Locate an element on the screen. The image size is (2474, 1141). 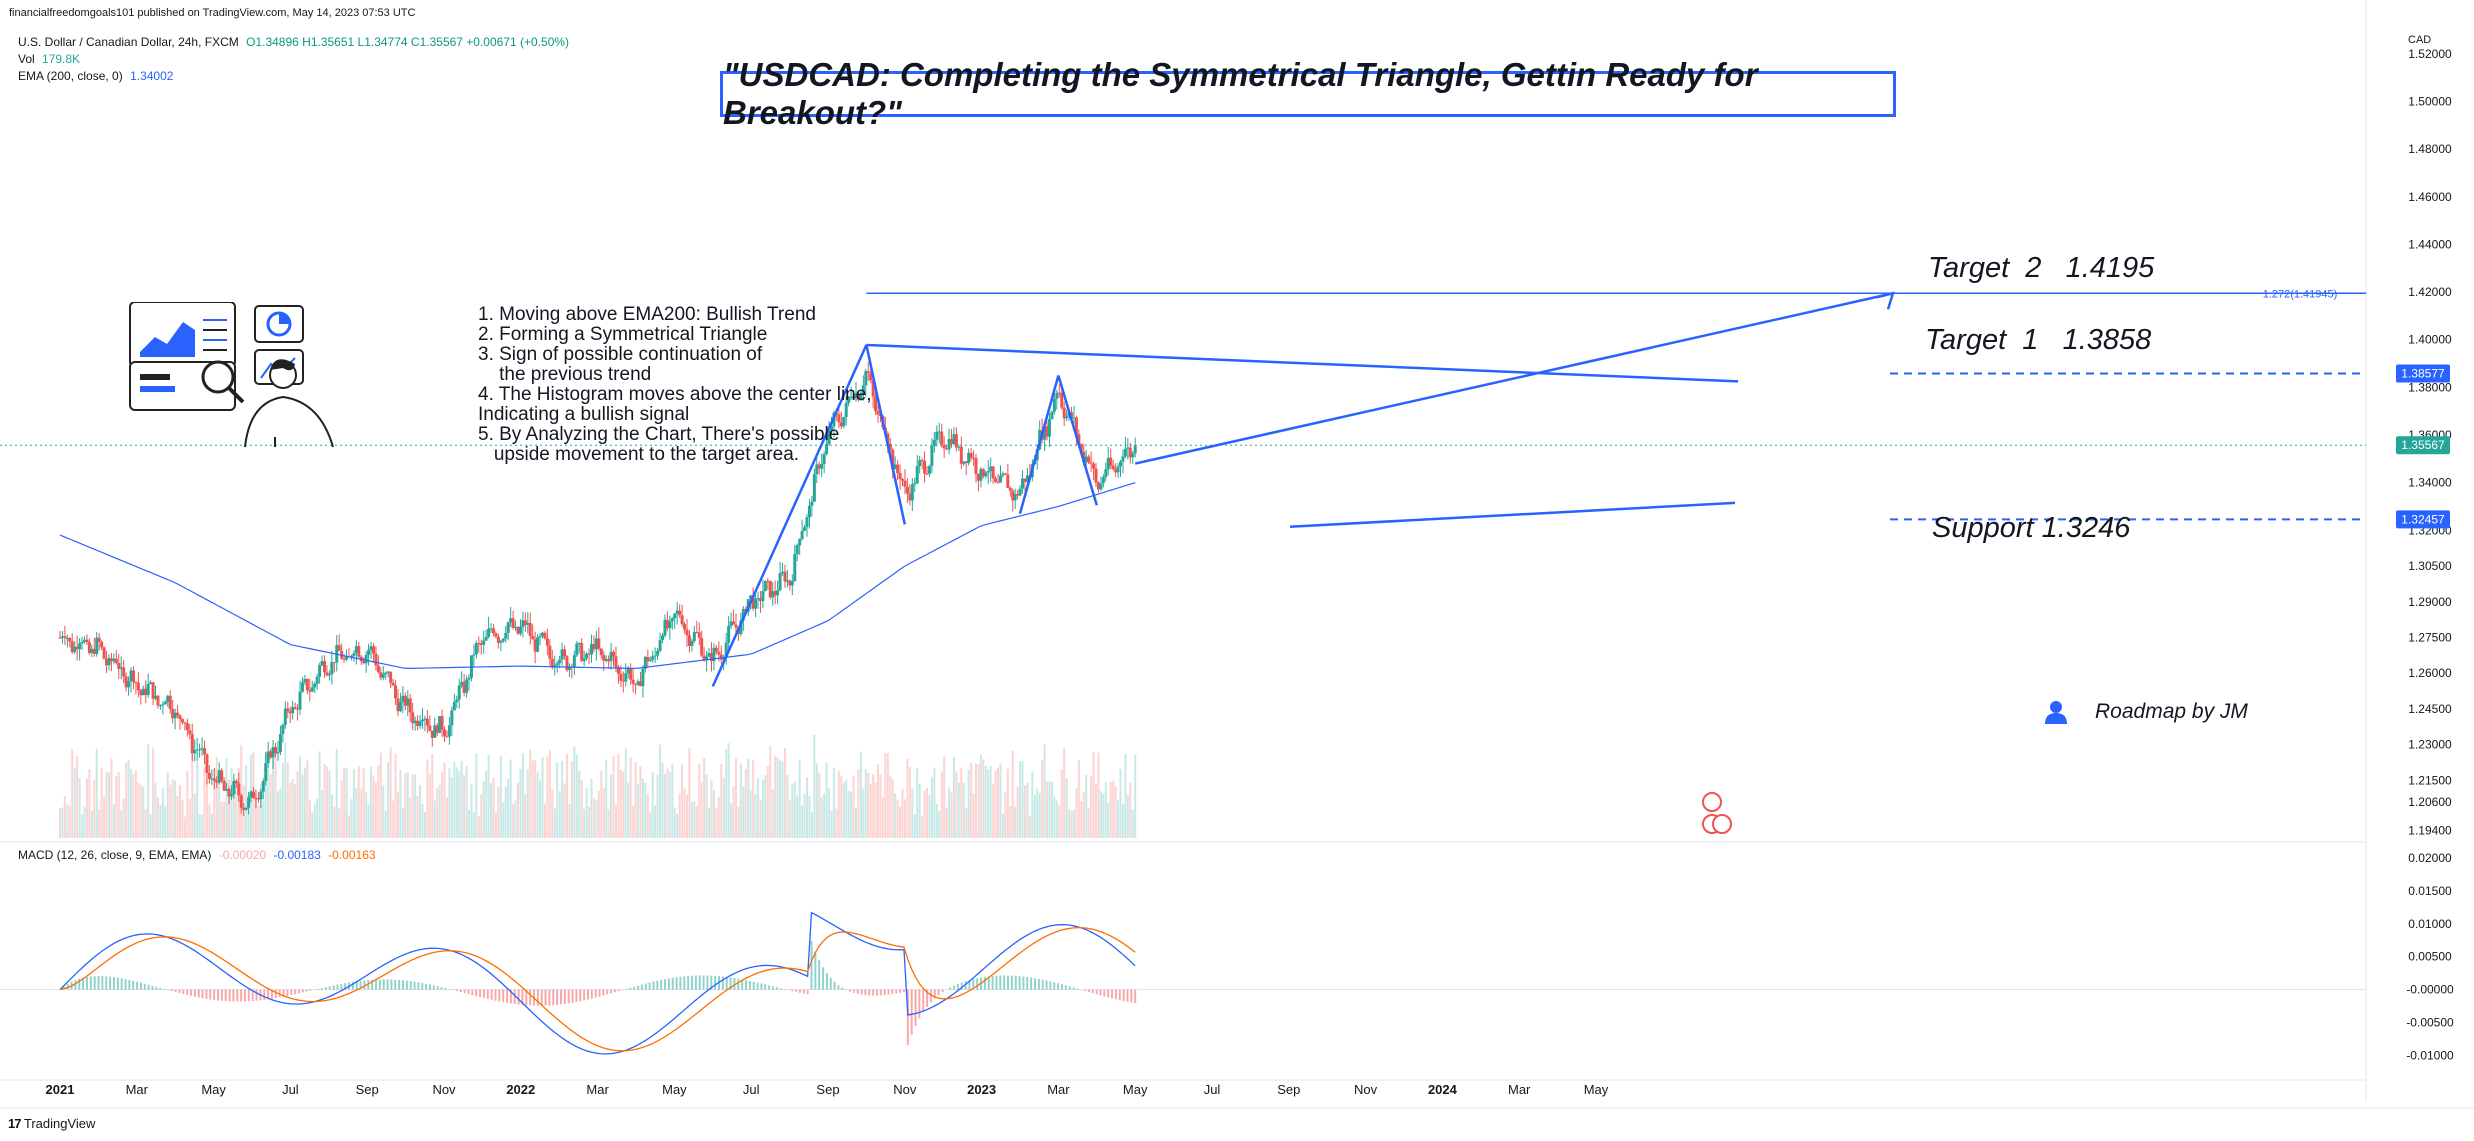
wave-line is located at coordinates (1077, 440).